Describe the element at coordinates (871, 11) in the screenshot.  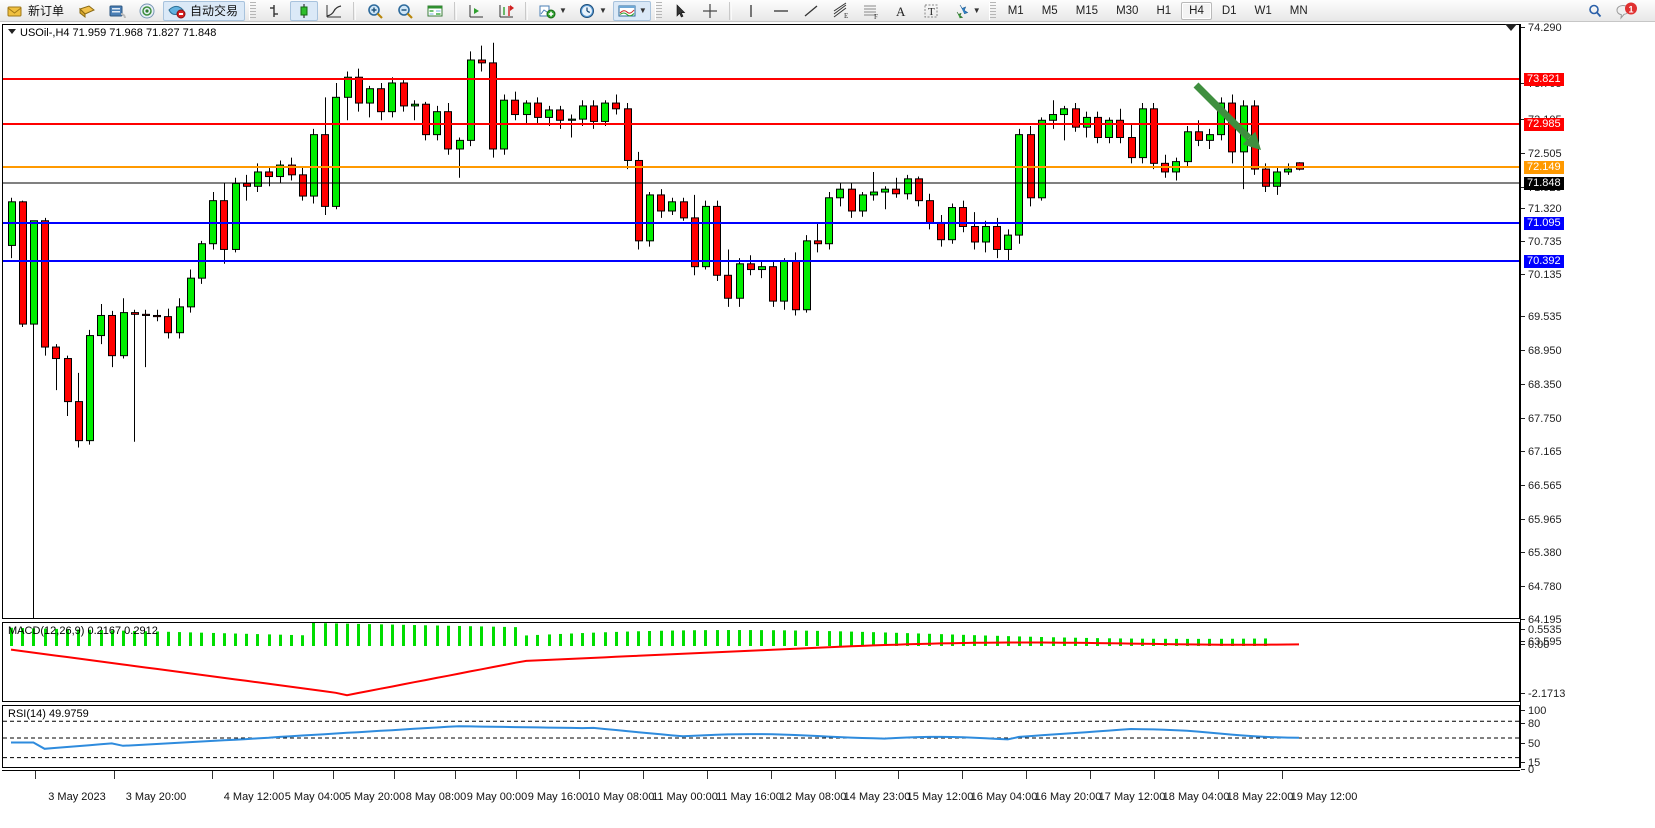
I see `fibonacci-button: F` at that location.